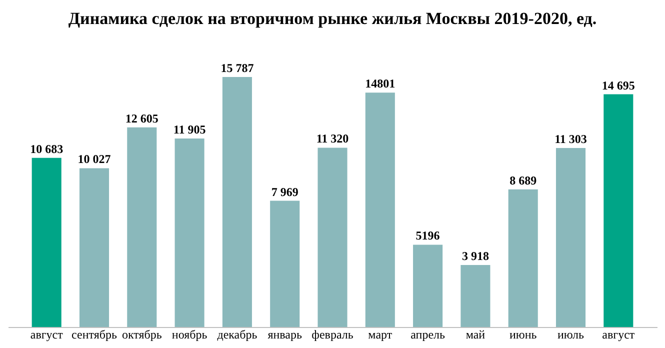 The image size is (665, 348). What do you see at coordinates (94, 159) in the screenshot?
I see `data-label: 10 027` at bounding box center [94, 159].